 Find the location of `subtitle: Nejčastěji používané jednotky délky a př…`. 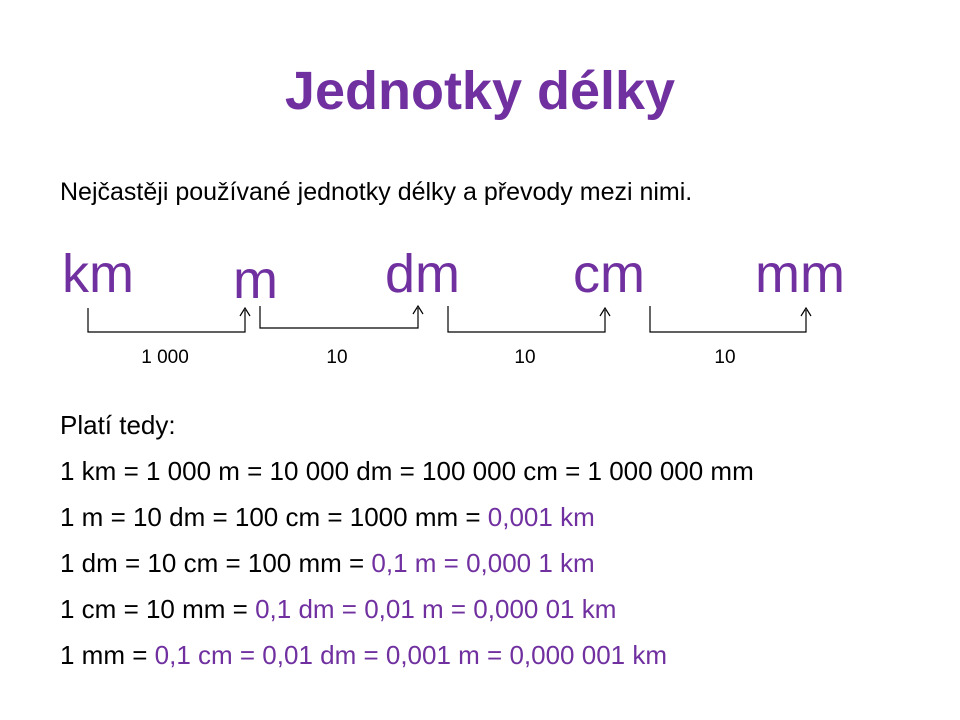

subtitle: Nejčastěji používané jednotky délky a př… is located at coordinates (376, 192).